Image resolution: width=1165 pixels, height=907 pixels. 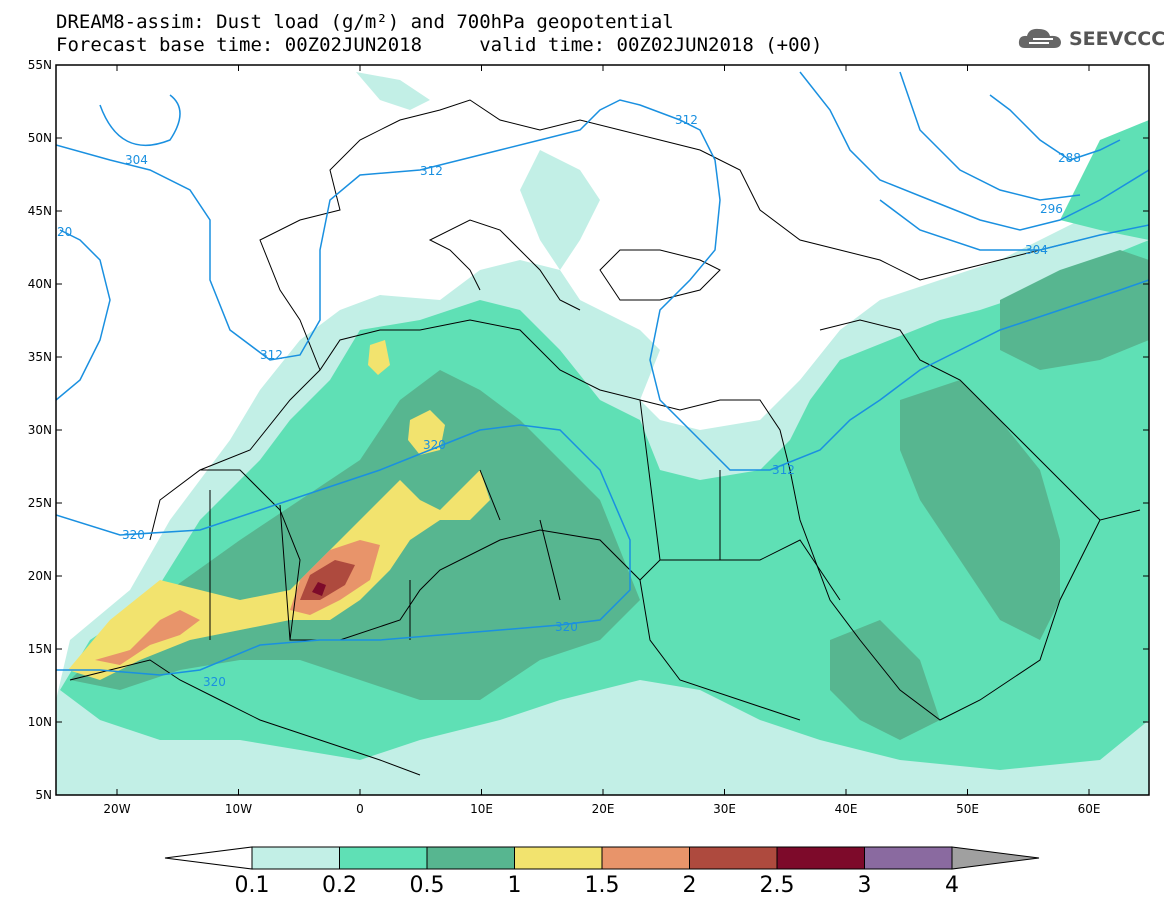 What do you see at coordinates (40, 211) in the screenshot?
I see `lat-label: 45N` at bounding box center [40, 211].